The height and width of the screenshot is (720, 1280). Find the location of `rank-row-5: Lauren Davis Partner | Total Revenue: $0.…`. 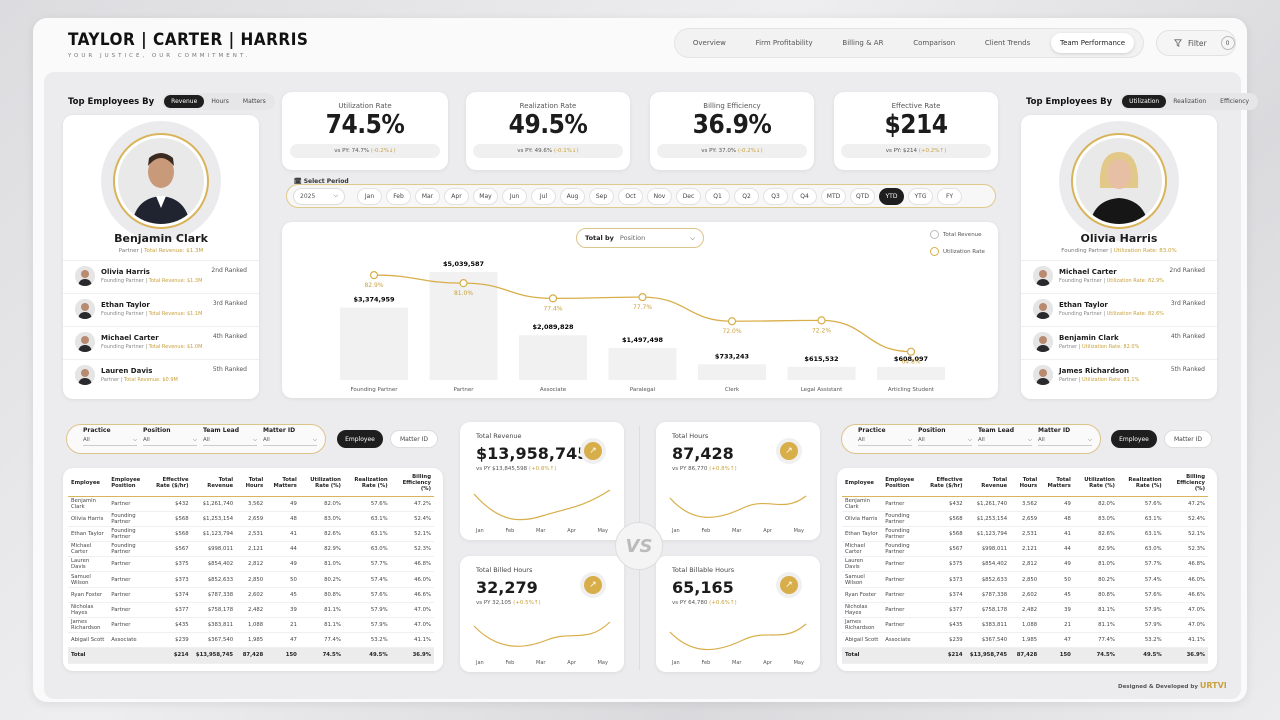

rank-row-5: Lauren Davis Partner | Total Revenue: $0.… is located at coordinates (161, 374).